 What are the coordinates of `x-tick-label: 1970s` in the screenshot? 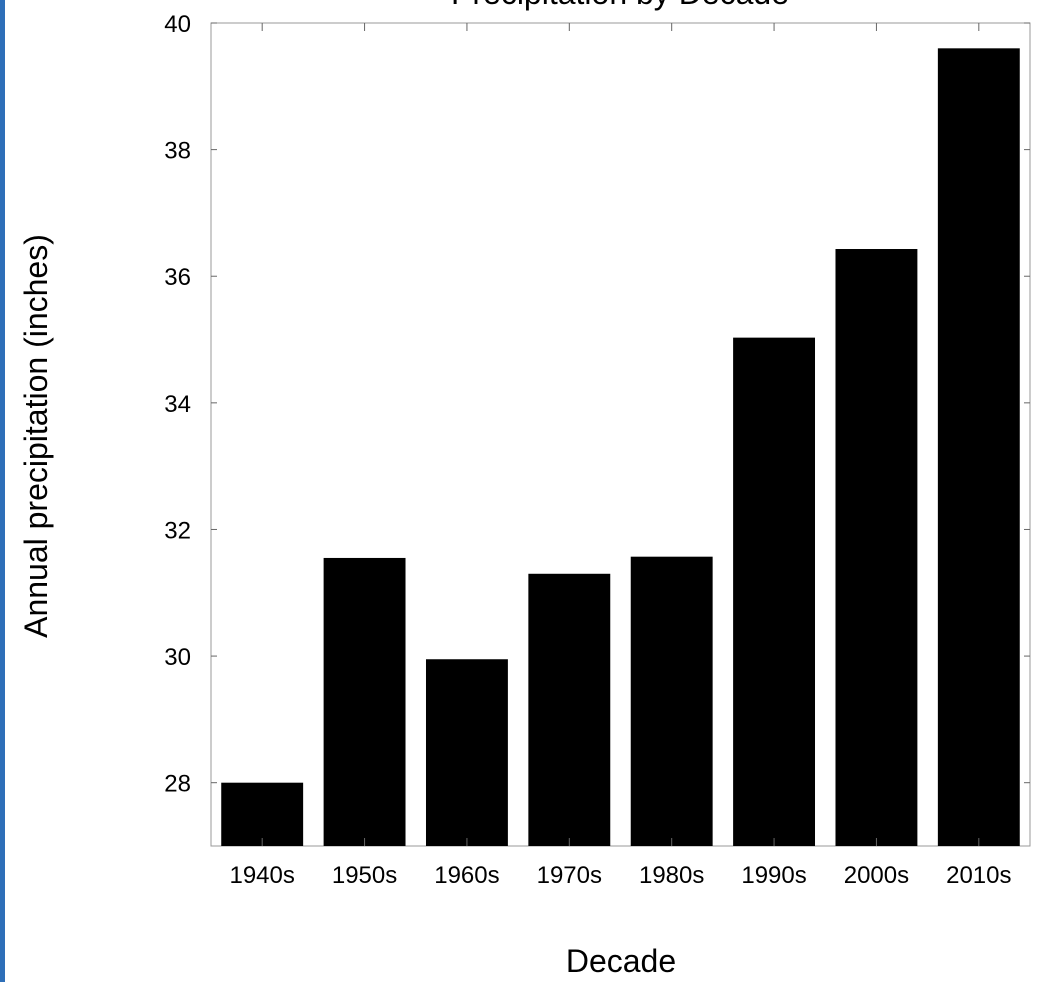 It's located at (569, 875).